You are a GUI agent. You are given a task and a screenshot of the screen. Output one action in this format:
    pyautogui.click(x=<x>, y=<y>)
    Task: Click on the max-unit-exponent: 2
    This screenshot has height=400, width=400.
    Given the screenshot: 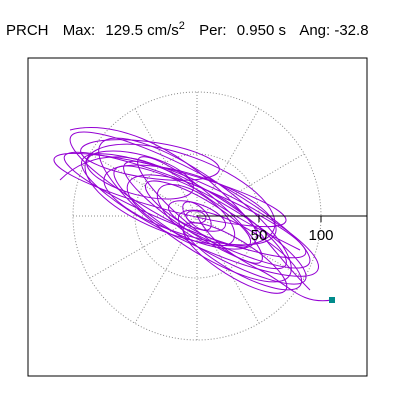 What is the action you would take?
    pyautogui.click(x=181, y=26)
    